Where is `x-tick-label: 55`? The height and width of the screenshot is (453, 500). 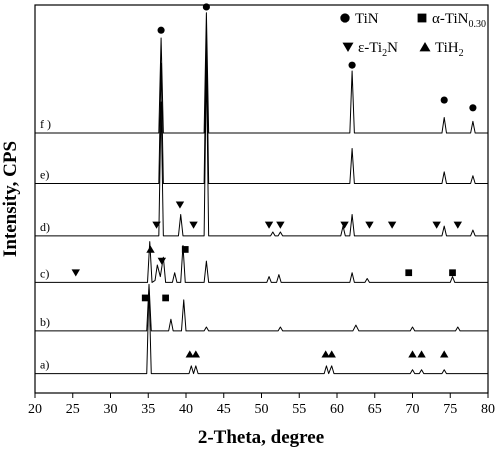 x-tick-label: 55 is located at coordinates (299, 409).